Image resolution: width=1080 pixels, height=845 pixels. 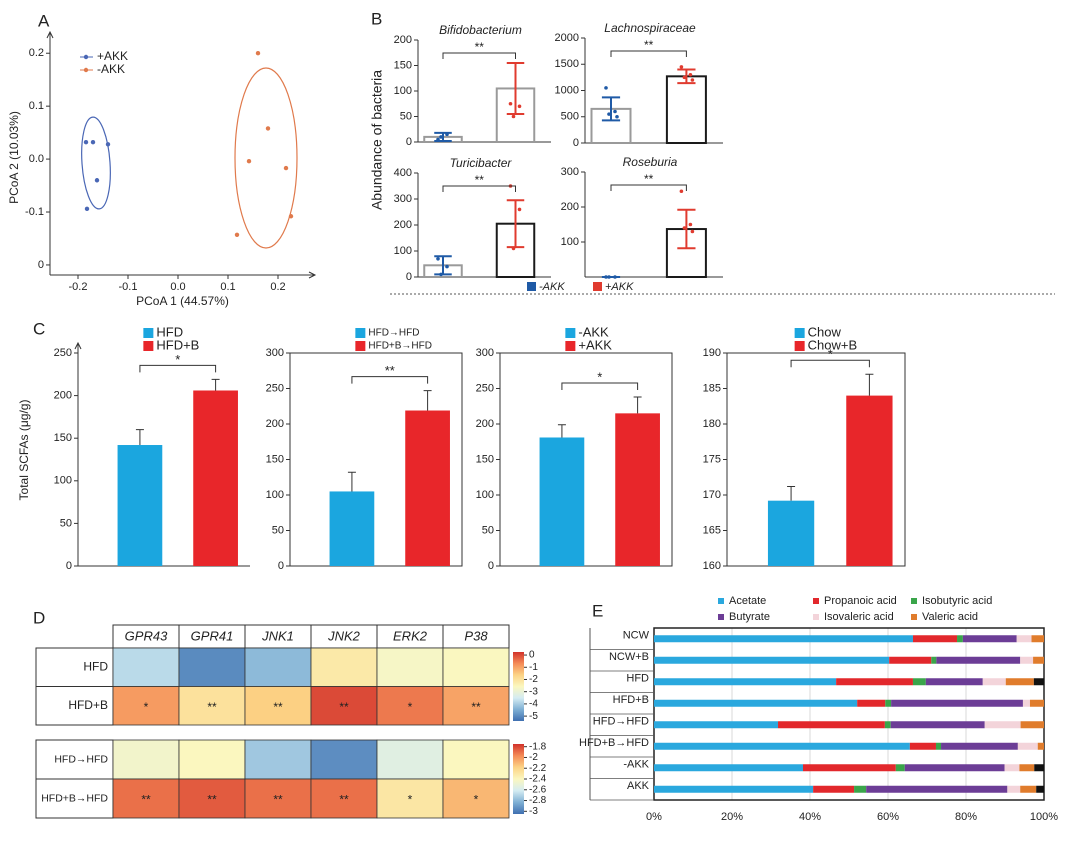 What do you see at coordinates (637, 679) in the screenshot?
I see `y-tick-label: HFD` at bounding box center [637, 679].